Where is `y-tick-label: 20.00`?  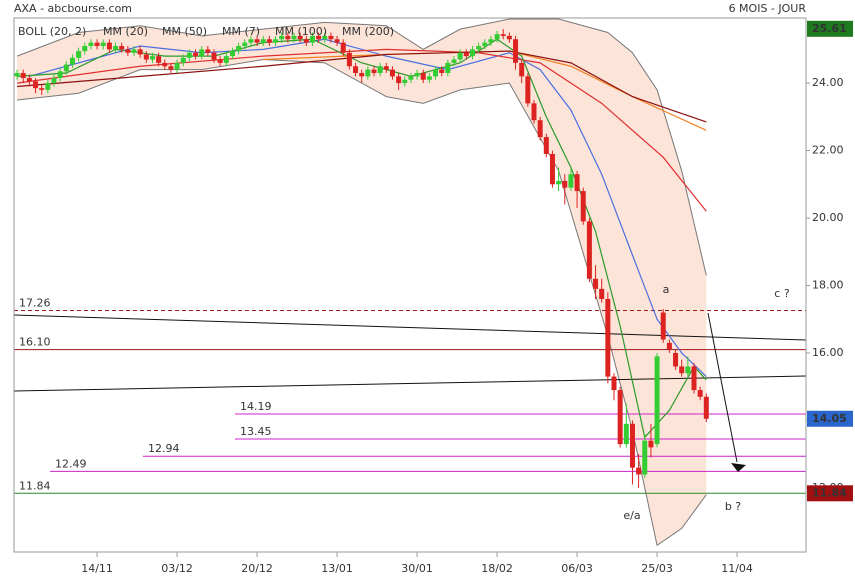 y-tick-label: 20.00 is located at coordinates (828, 217).